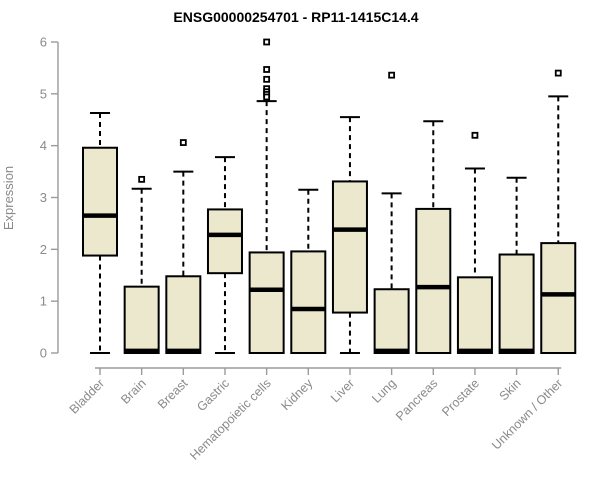  Describe the element at coordinates (213, 395) in the screenshot. I see `x-tick-label: Gastric` at that location.